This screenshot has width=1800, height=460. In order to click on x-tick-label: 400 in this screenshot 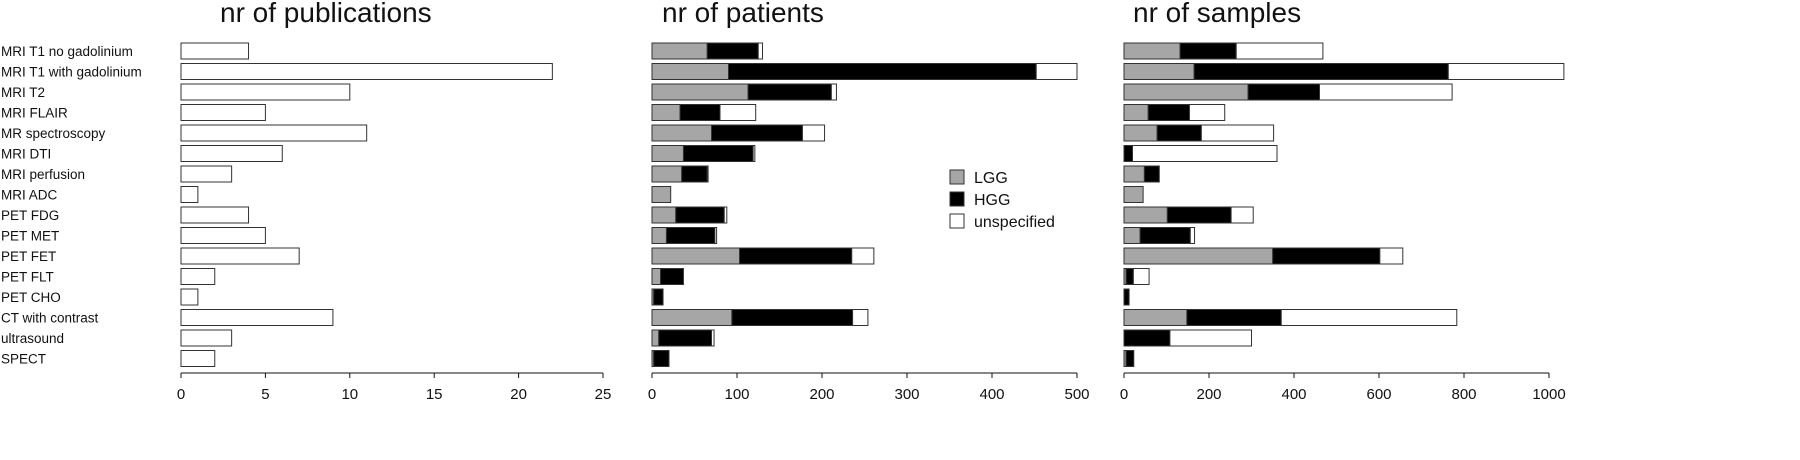, I will do `click(991, 394)`.